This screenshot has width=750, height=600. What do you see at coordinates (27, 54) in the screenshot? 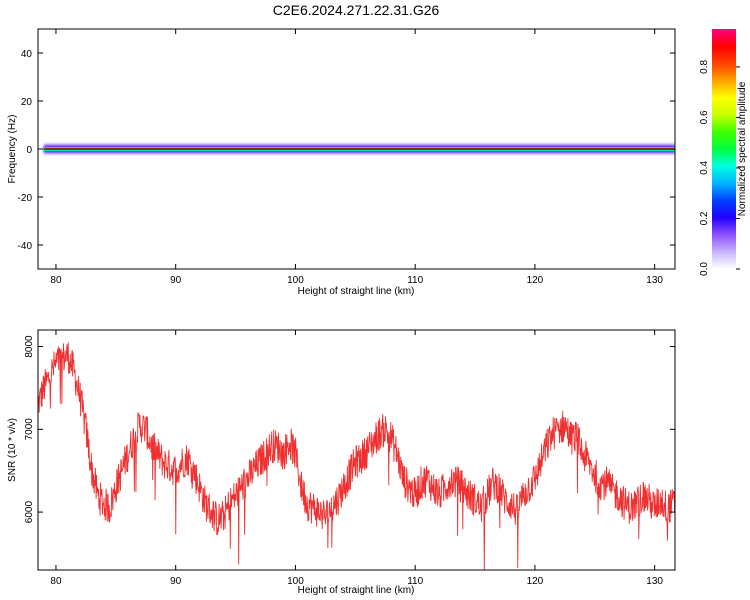
I see `spectrogram-y-tick-label: 40` at bounding box center [27, 54].